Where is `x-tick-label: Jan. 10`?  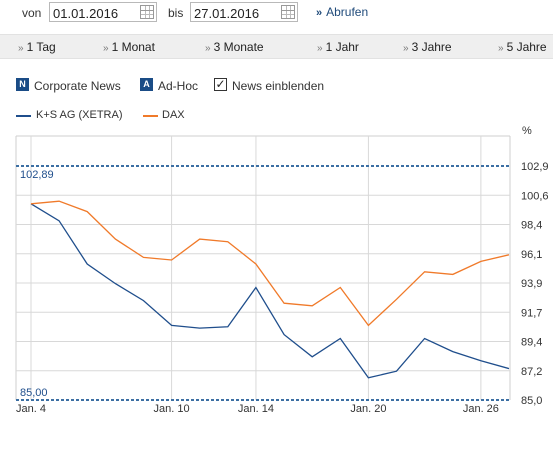 x-tick-label: Jan. 10 is located at coordinates (172, 409).